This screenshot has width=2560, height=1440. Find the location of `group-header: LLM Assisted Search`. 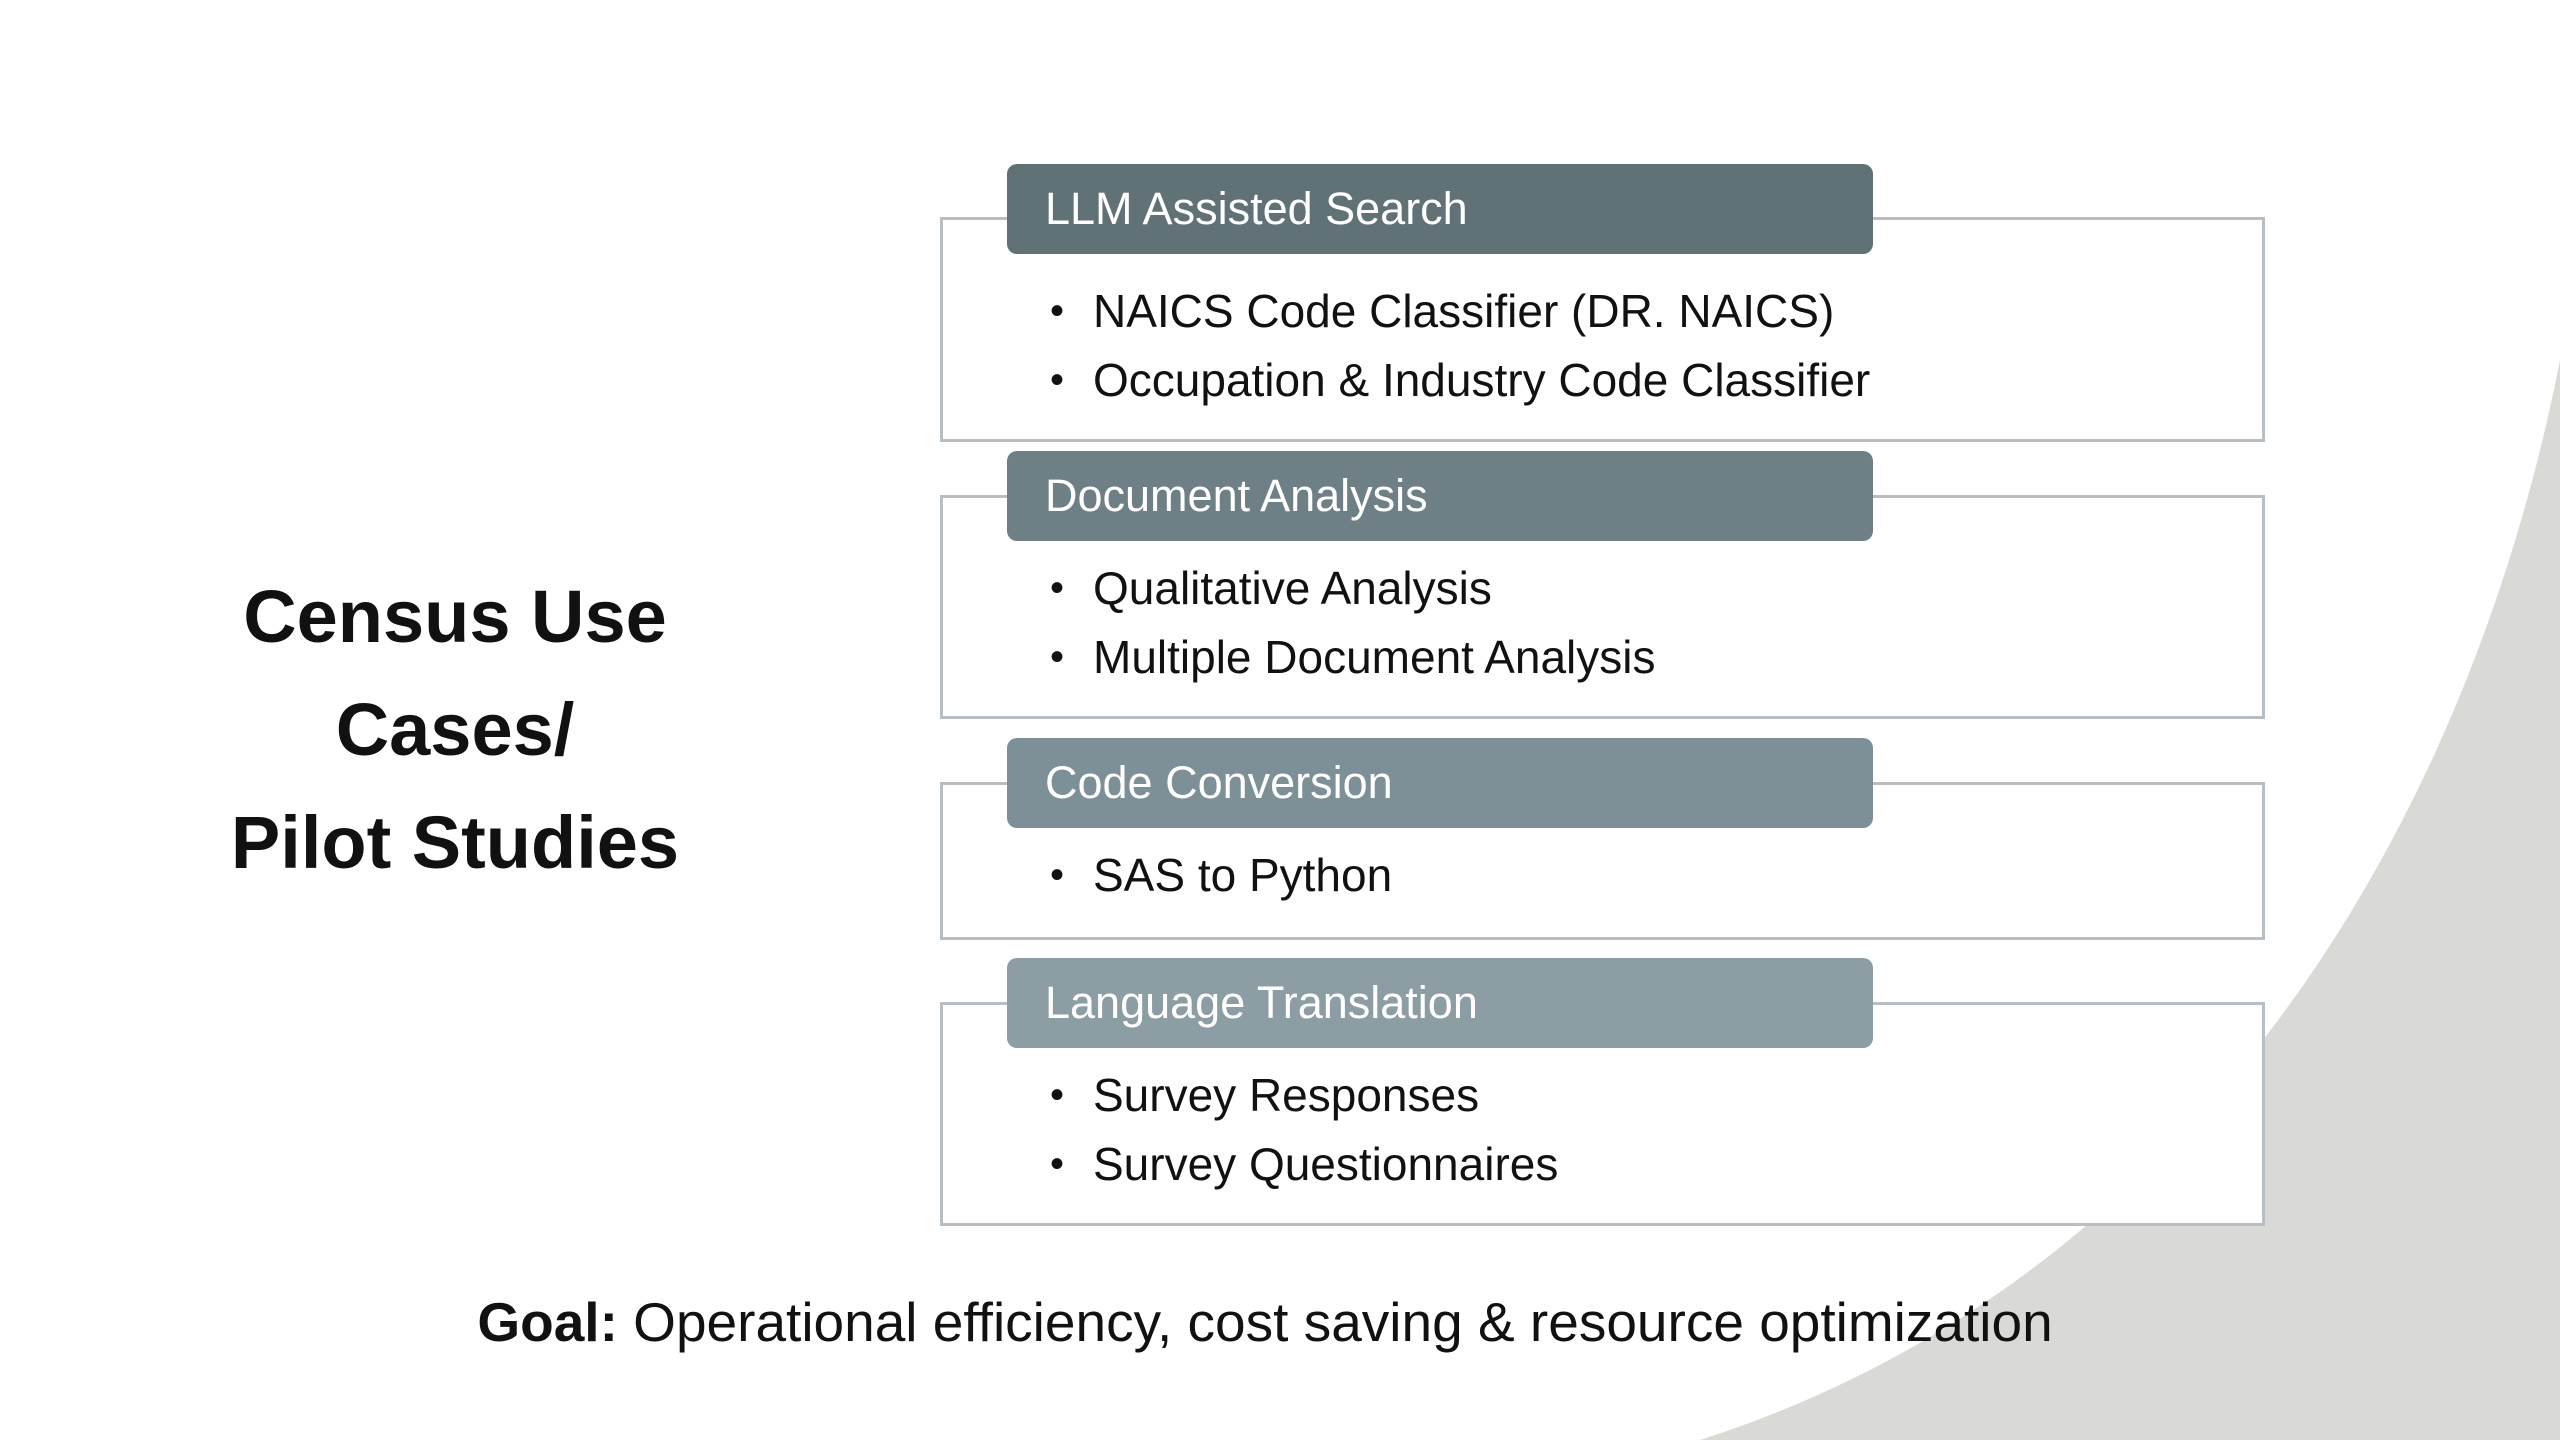

group-header: LLM Assisted Search is located at coordinates (1440, 209).